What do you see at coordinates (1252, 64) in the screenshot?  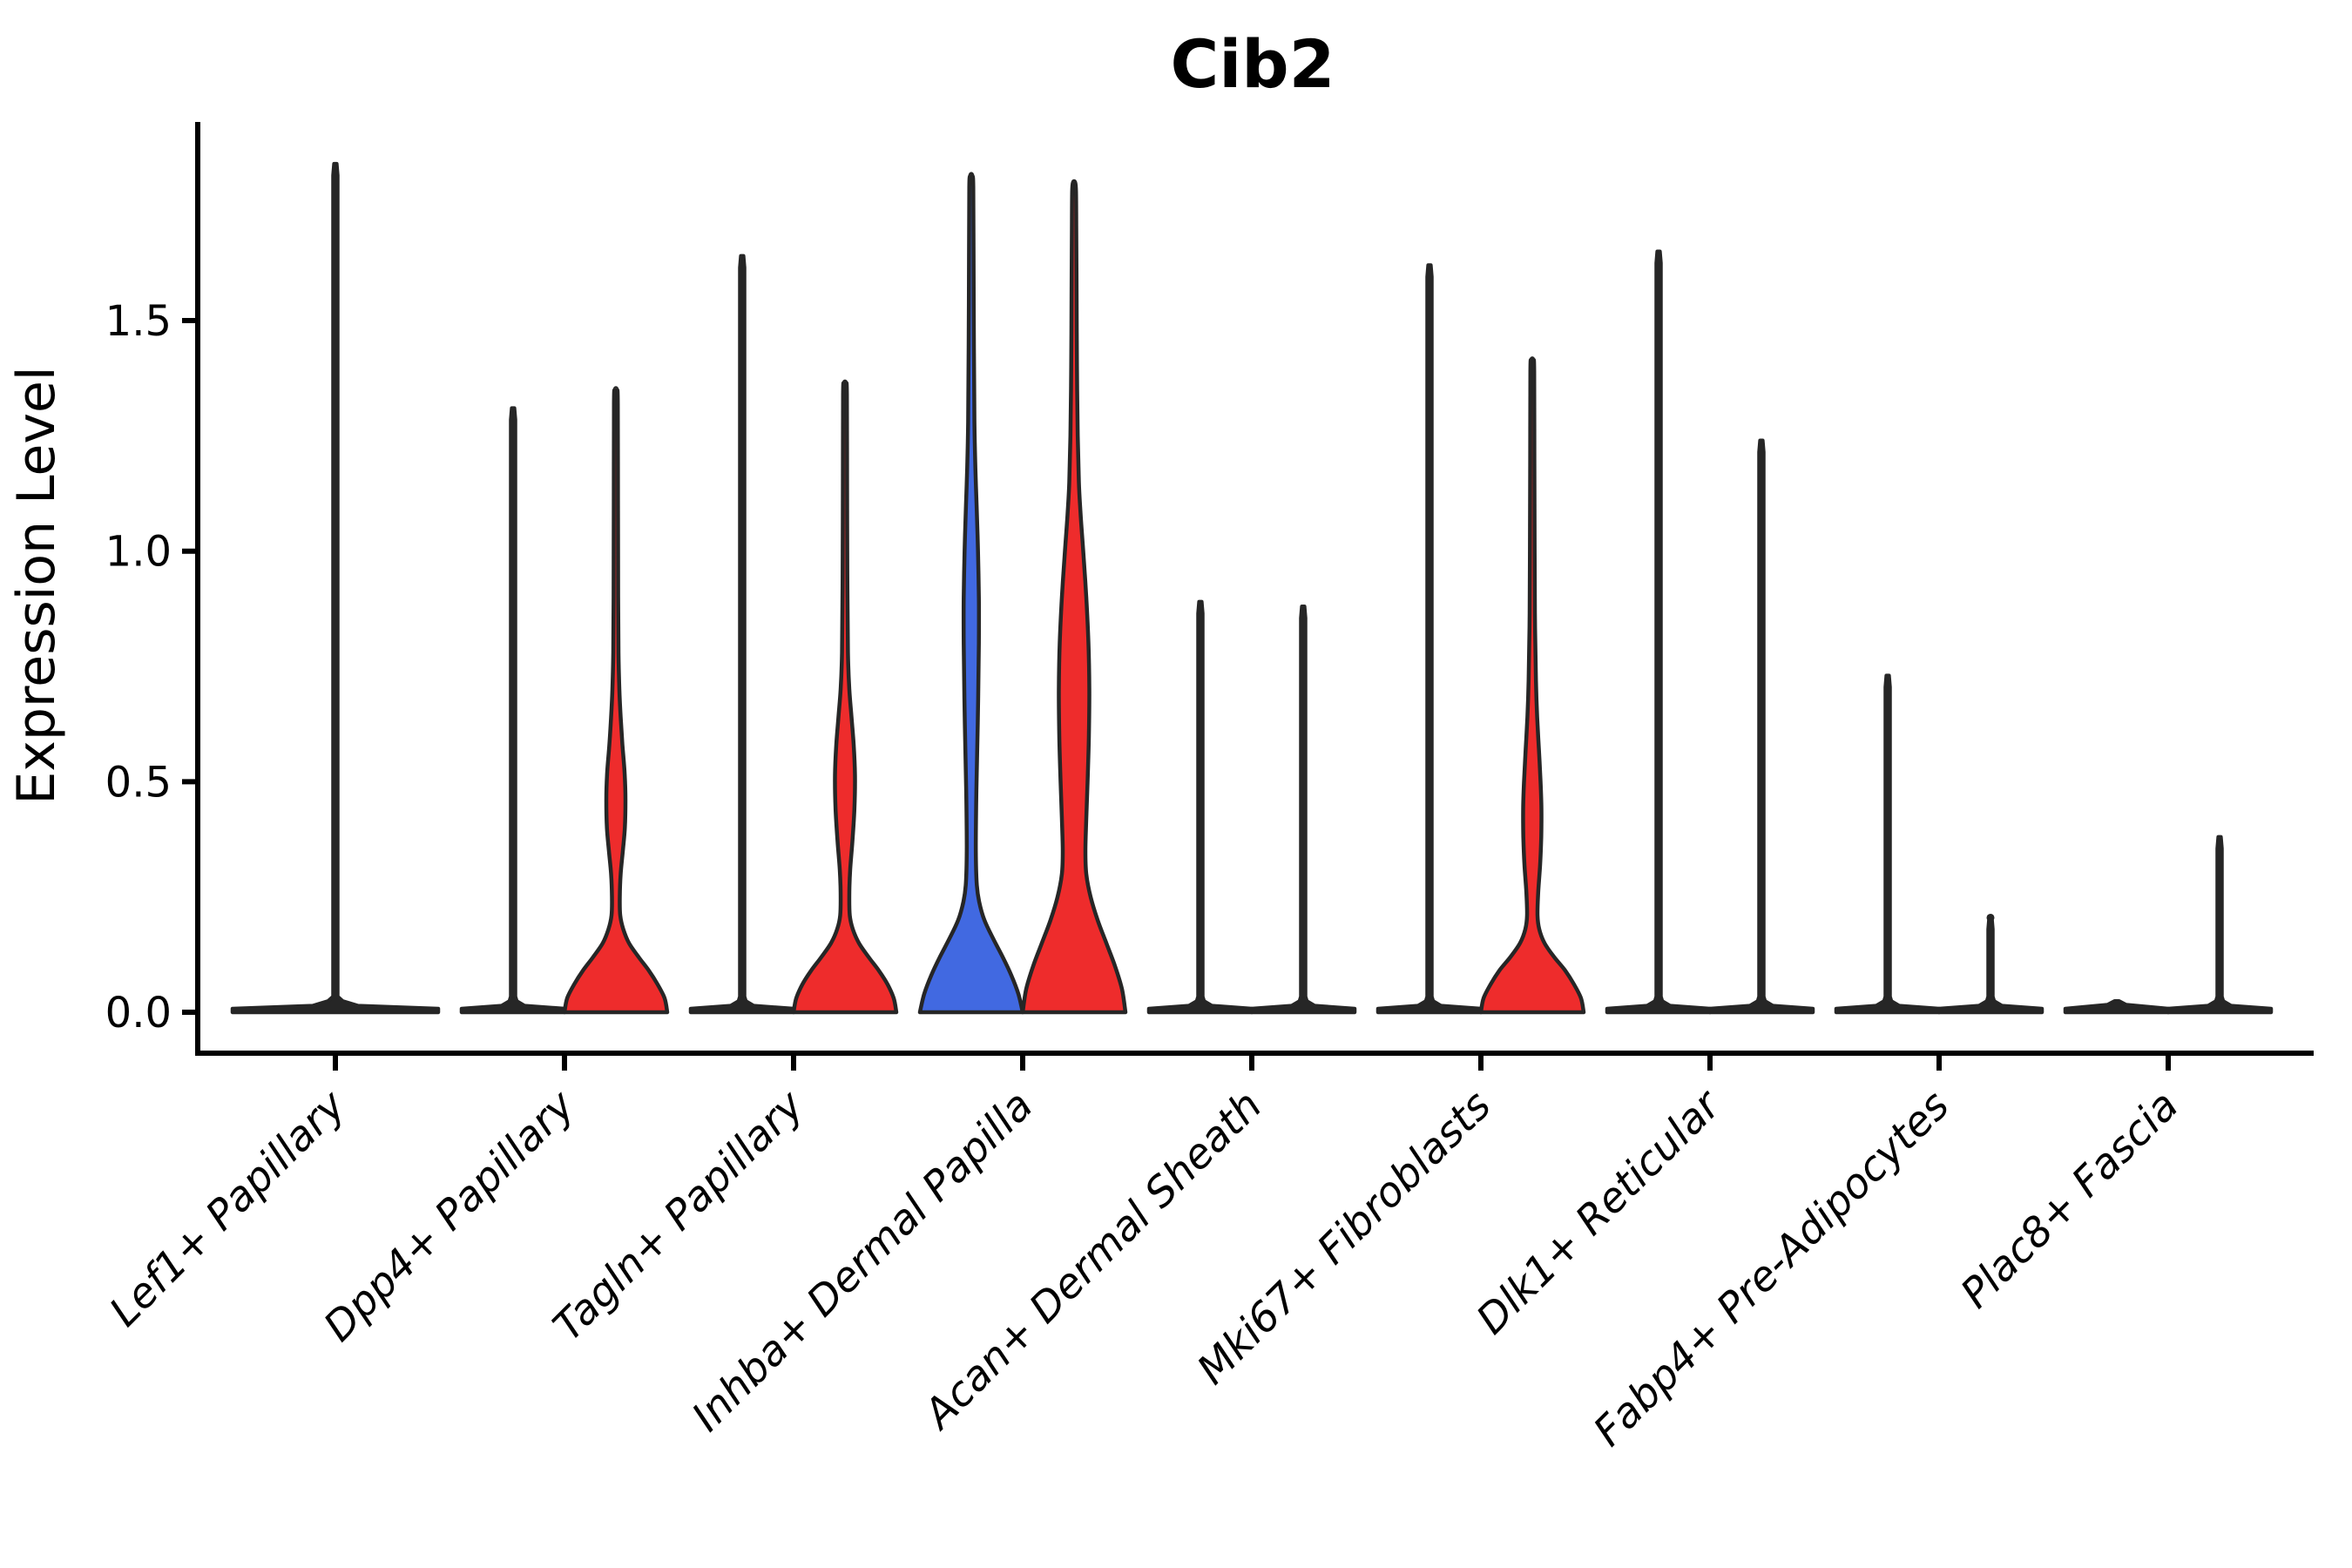 I see `plot-title: Cib2` at bounding box center [1252, 64].